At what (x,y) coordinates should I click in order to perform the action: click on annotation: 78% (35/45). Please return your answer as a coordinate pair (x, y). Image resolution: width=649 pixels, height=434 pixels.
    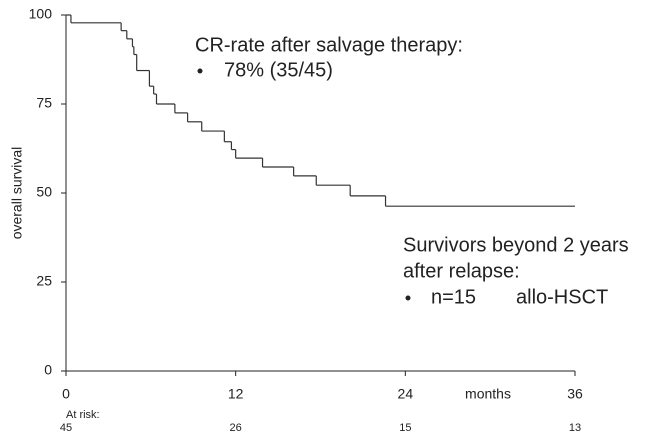
    Looking at the image, I should click on (278, 70).